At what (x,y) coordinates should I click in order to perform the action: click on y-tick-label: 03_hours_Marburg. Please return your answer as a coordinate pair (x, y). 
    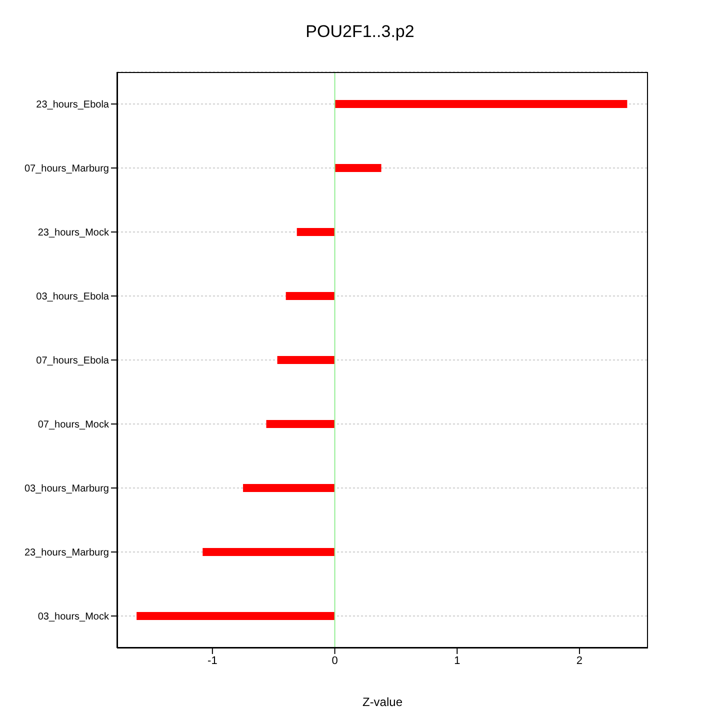
    Looking at the image, I should click on (66, 489).